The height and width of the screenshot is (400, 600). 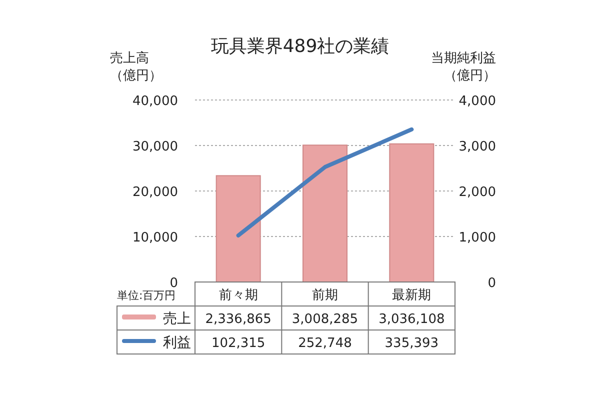 I want to click on y2-axis-title: 当期純利益（億円）, so click(x=463, y=67).